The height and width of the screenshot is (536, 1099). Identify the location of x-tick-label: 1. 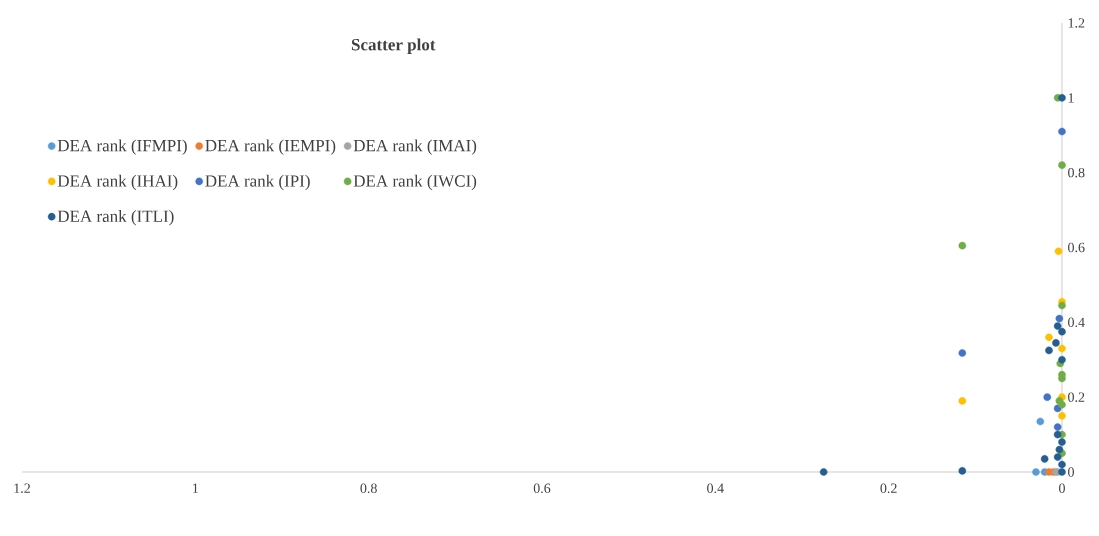
(195, 488).